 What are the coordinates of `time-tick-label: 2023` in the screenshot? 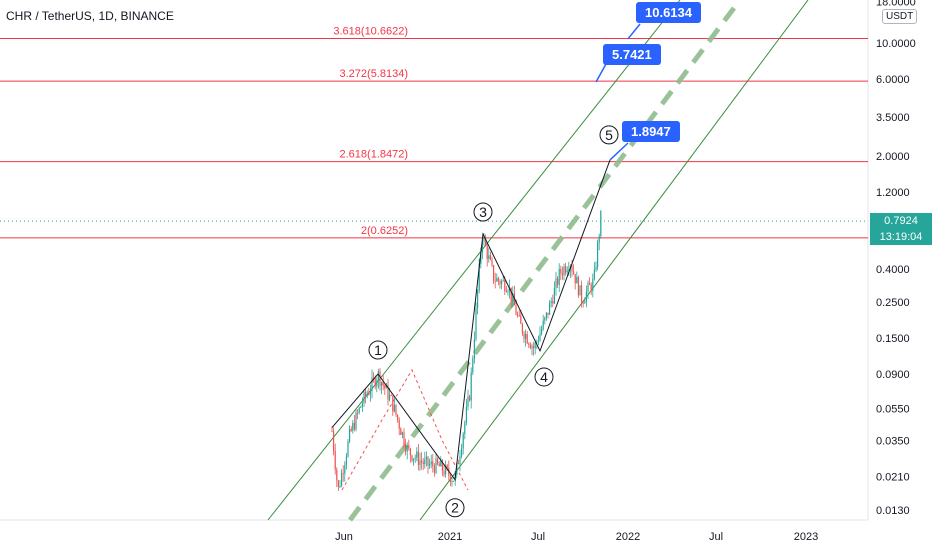 It's located at (806, 537).